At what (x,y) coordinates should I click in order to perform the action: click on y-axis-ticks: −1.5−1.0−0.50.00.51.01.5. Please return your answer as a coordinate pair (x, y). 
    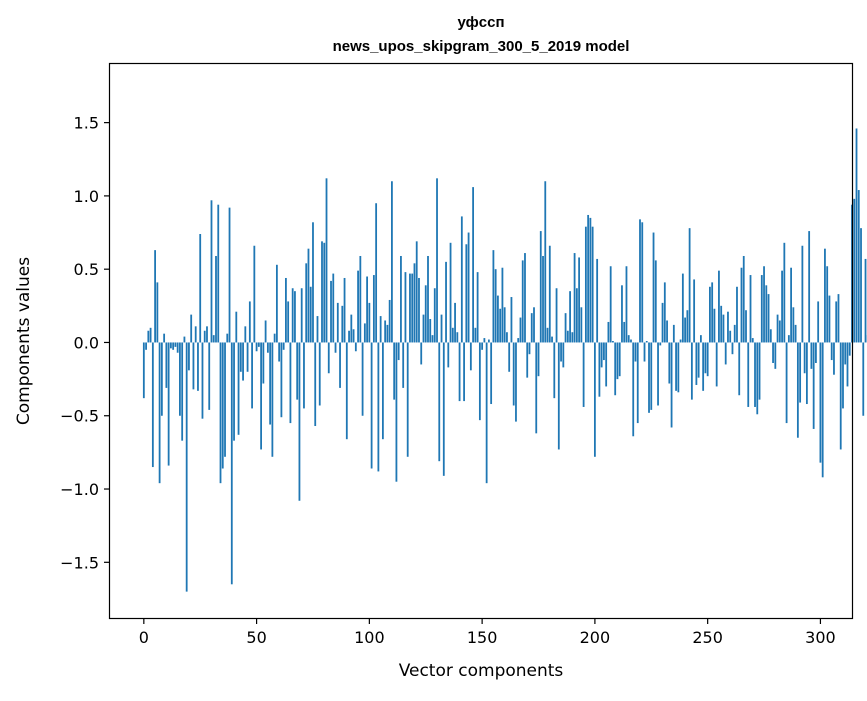
    Looking at the image, I should click on (85, 343).